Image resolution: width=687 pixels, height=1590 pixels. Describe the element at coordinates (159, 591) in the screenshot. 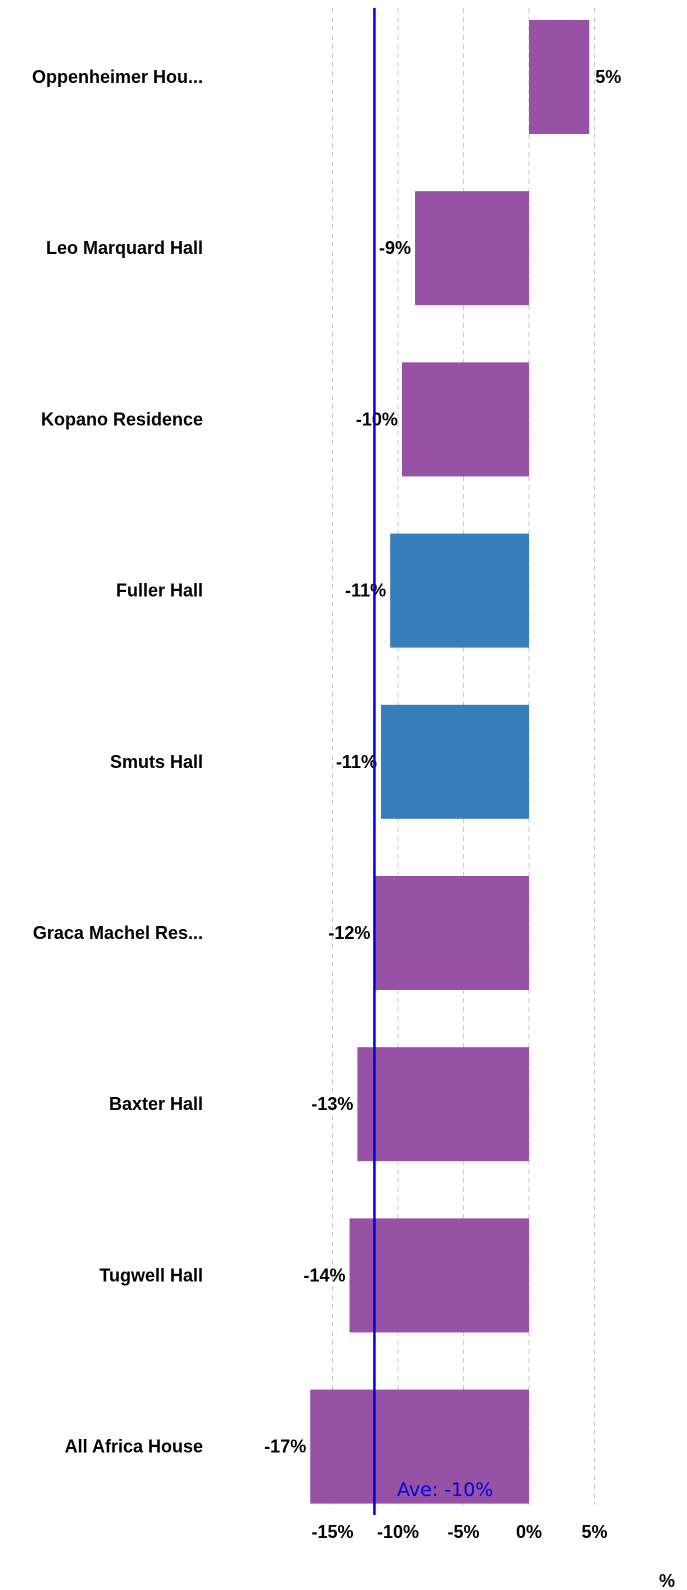

I see `category-label: Fuller Hall` at that location.